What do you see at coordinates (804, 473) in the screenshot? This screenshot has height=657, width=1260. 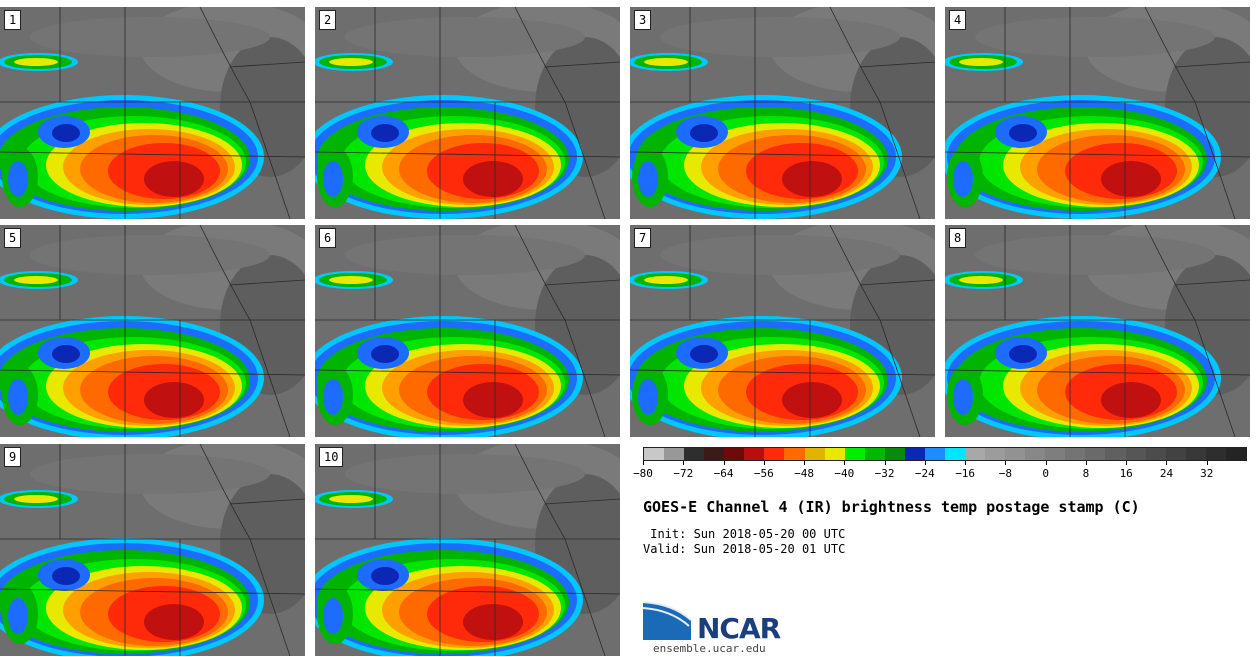 I see `colorbar-tick-label: −48` at bounding box center [804, 473].